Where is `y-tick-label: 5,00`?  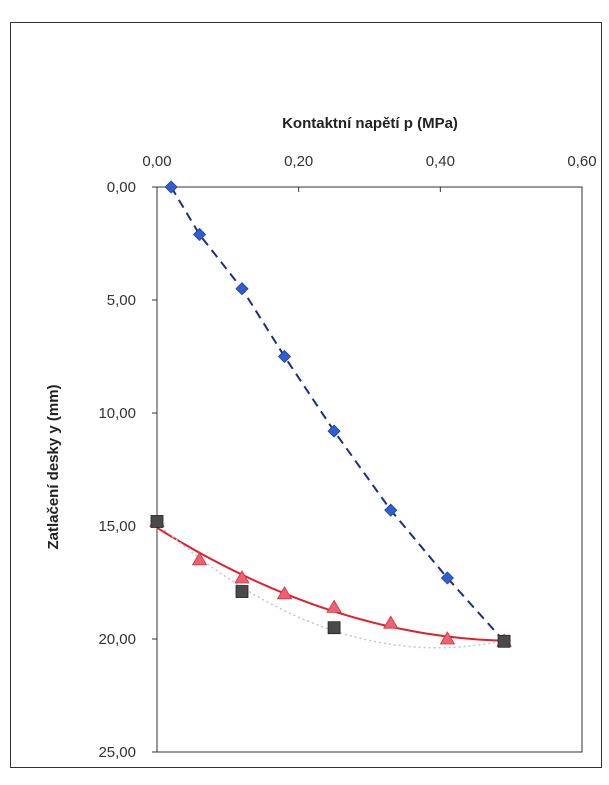 y-tick-label: 5,00 is located at coordinates (121, 300).